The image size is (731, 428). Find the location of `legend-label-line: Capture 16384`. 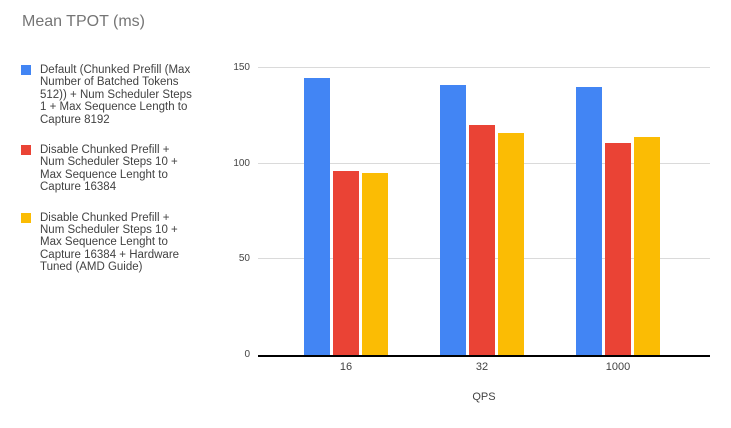

legend-label-line: Capture 16384 is located at coordinates (78, 187).